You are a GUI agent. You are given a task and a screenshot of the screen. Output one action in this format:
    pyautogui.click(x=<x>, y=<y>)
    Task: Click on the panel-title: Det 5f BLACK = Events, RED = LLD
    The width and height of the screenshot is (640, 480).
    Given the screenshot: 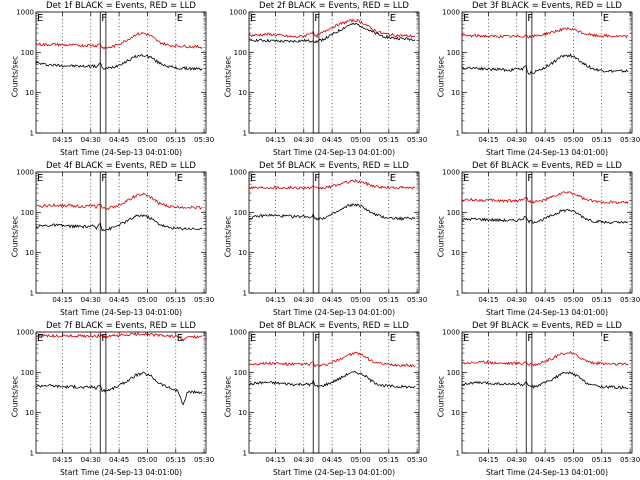 What is the action you would take?
    pyautogui.click(x=334, y=166)
    